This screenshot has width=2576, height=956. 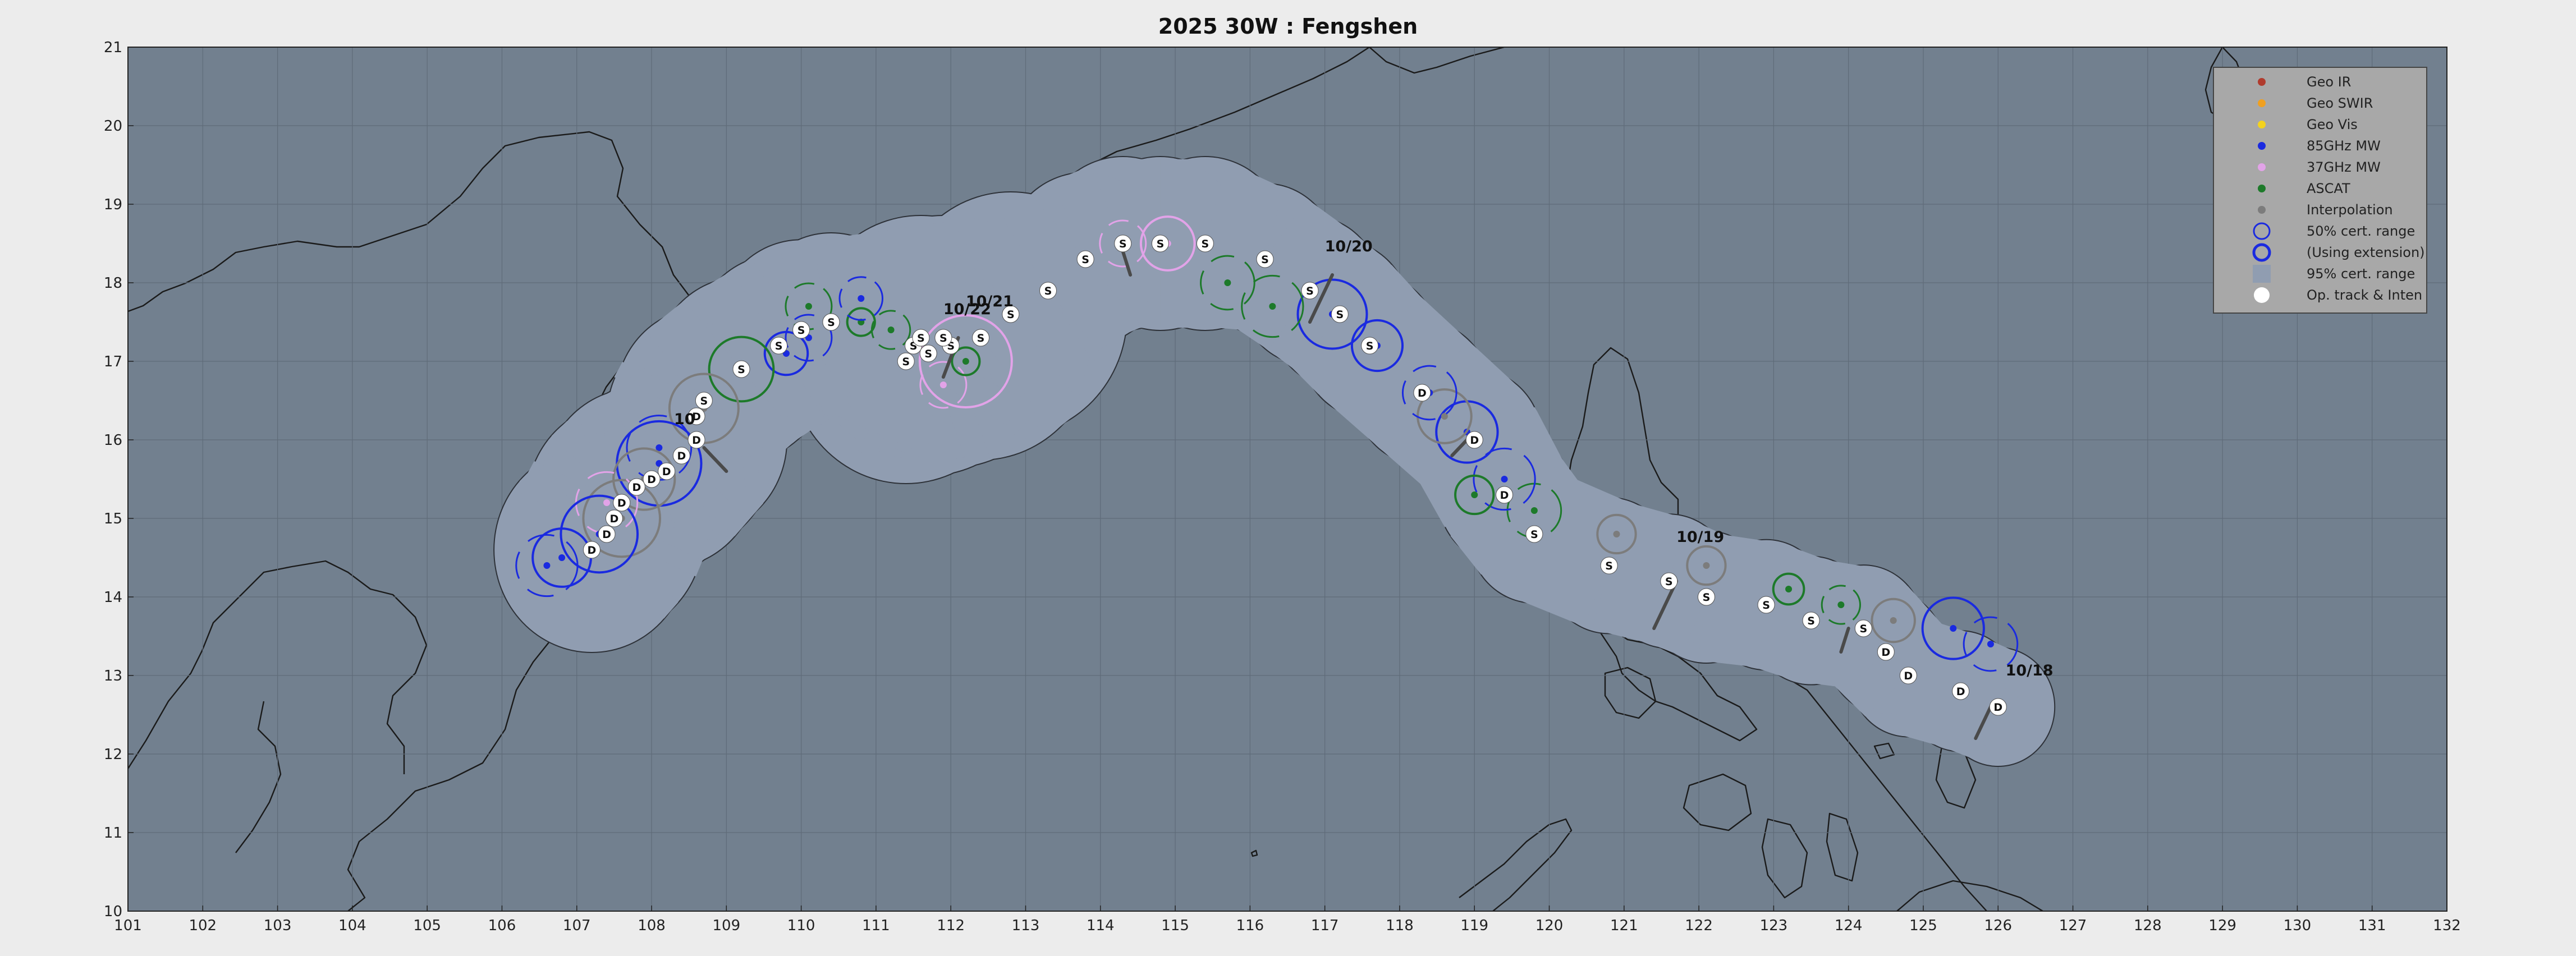 I want to click on x-tick-label: 129, so click(x=2222, y=926).